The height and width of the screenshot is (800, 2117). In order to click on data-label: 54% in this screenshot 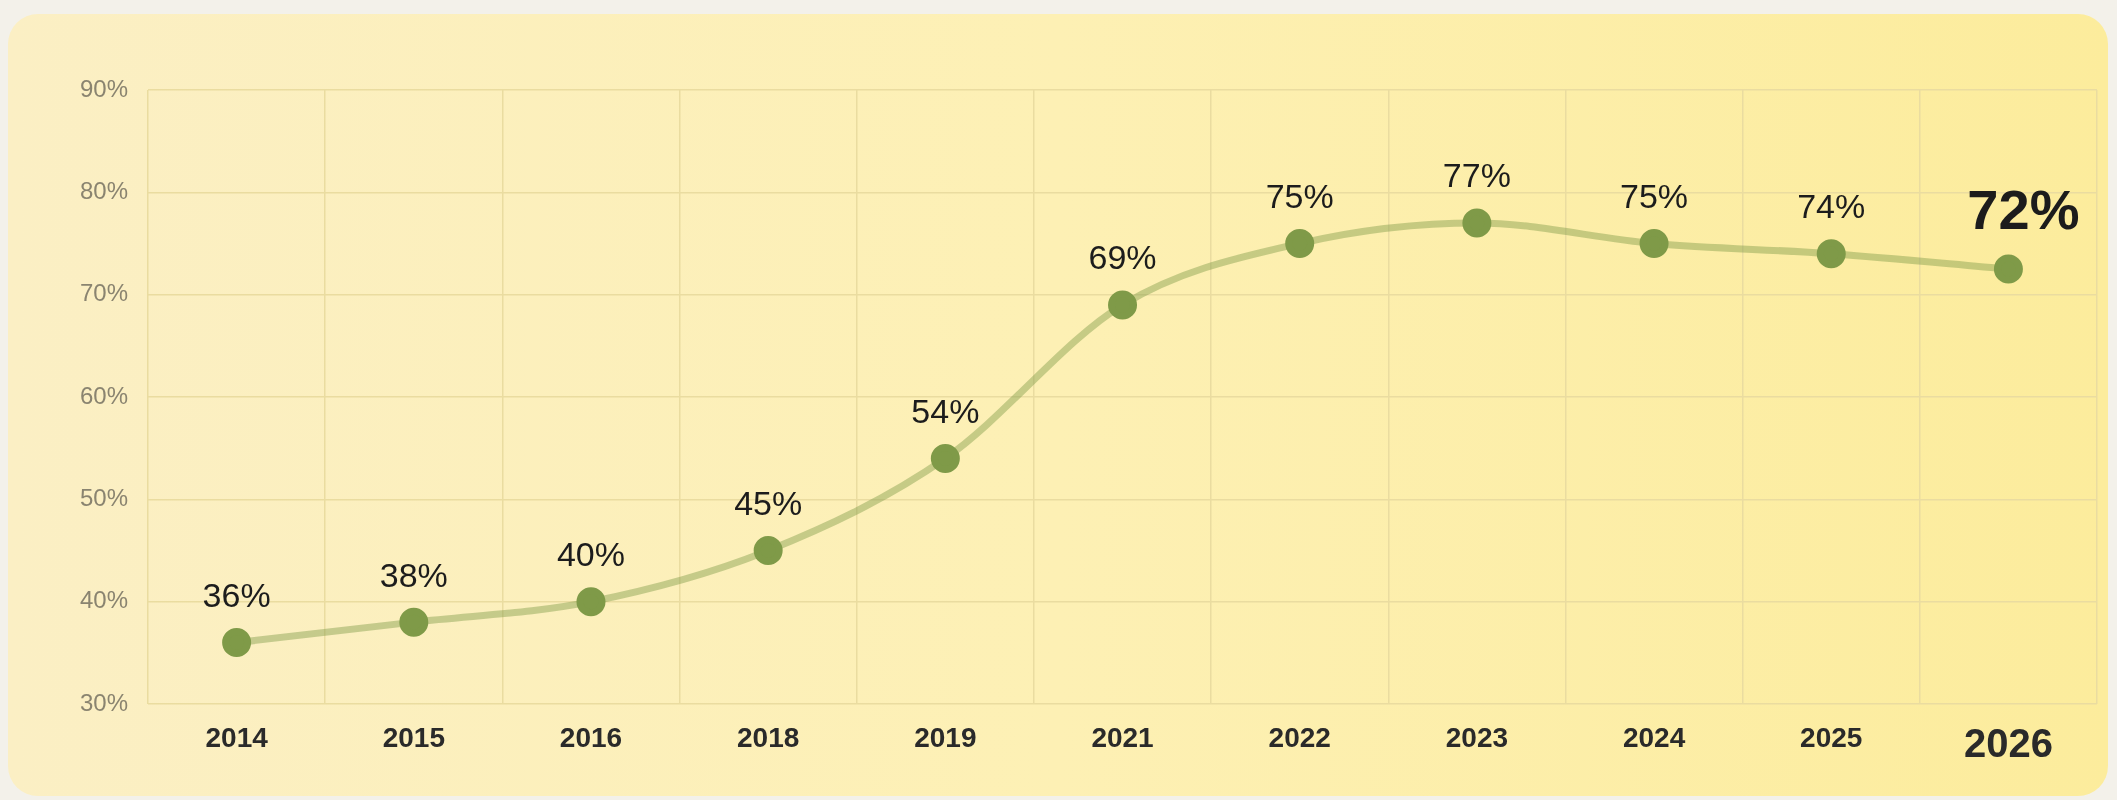, I will do `click(945, 410)`.